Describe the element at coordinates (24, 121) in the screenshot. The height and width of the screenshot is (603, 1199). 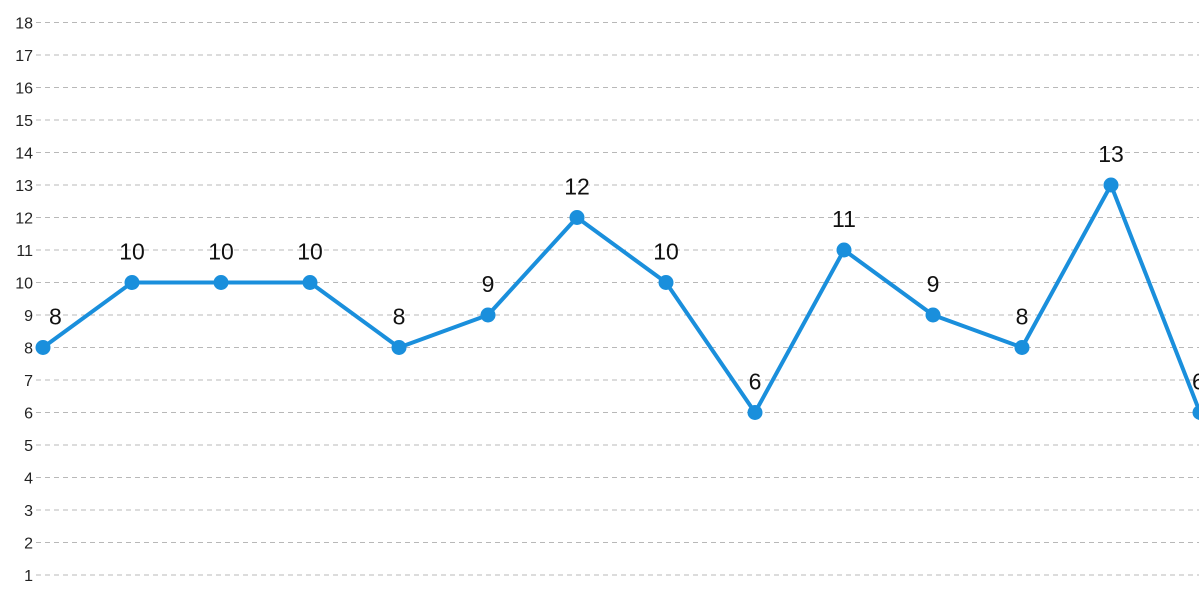
I see `y-tick-label-15: 15` at that location.